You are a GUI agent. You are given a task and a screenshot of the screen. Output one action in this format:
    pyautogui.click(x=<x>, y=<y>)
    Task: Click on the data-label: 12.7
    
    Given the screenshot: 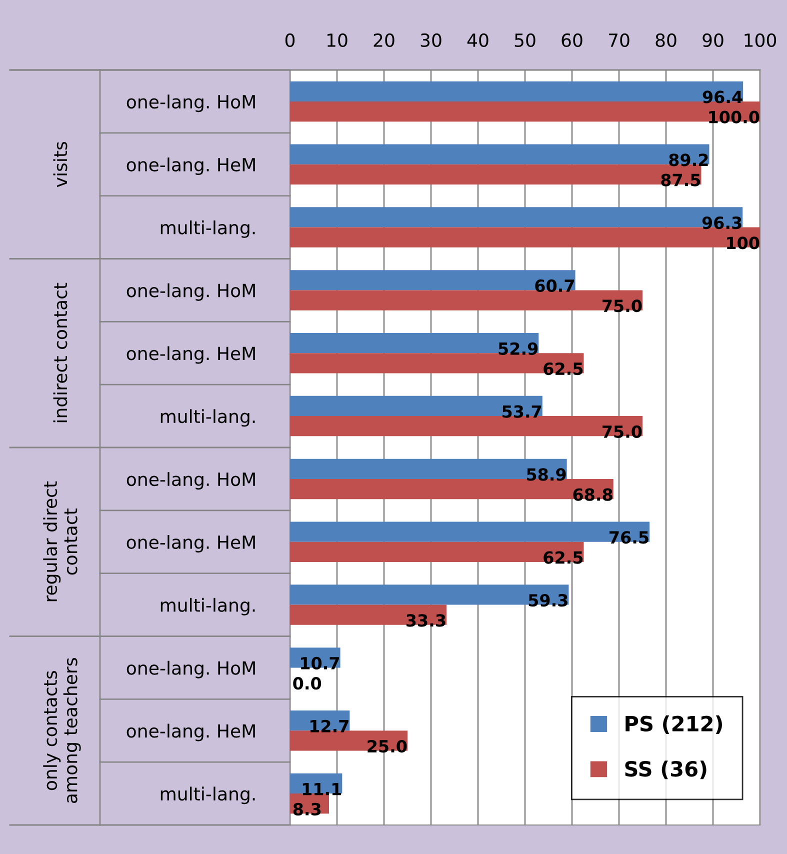 What is the action you would take?
    pyautogui.click(x=329, y=726)
    